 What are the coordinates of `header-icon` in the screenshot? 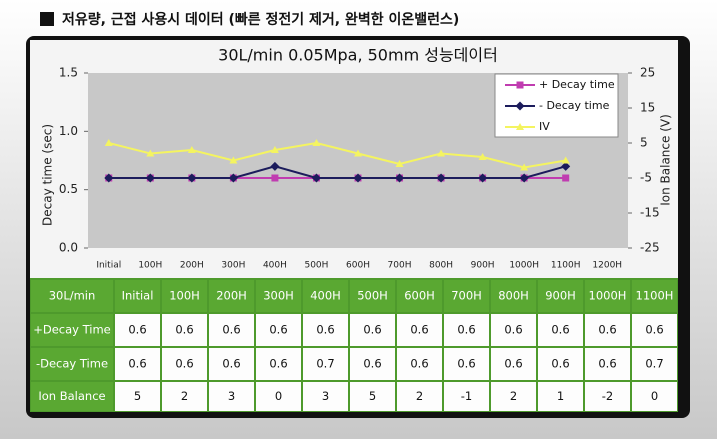 It's located at (47, 19).